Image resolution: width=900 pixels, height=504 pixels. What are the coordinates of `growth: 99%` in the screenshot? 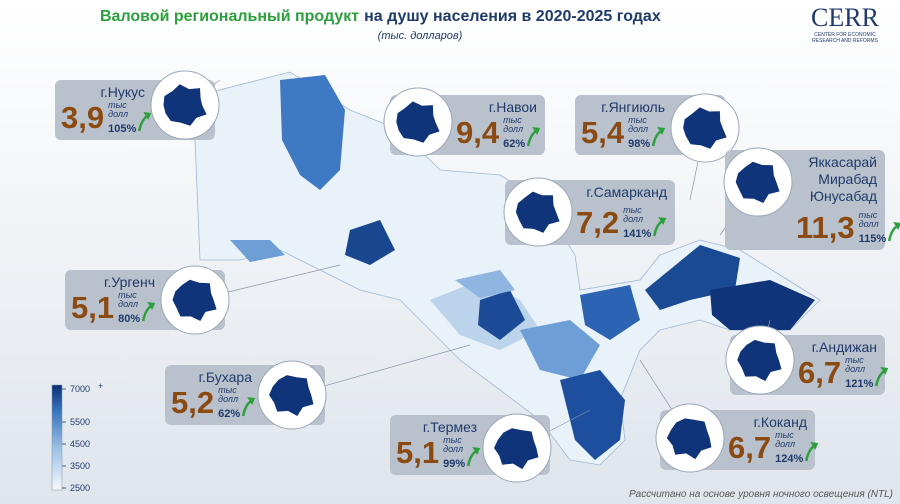 It's located at (454, 464).